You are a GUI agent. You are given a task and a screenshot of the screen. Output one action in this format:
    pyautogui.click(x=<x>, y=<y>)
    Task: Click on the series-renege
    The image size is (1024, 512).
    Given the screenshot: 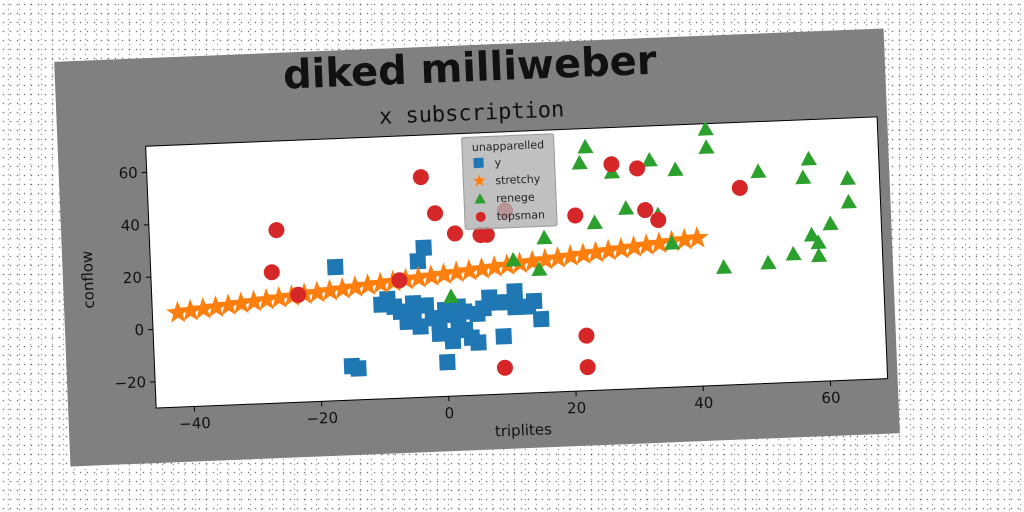 What is the action you would take?
    pyautogui.click(x=650, y=212)
    